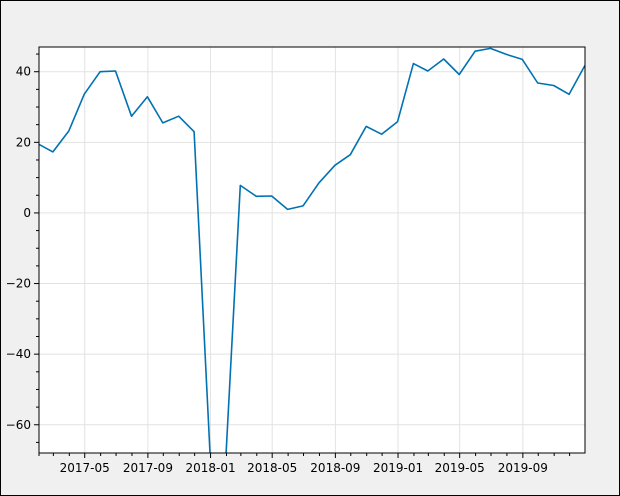 This screenshot has height=496, width=620. Describe the element at coordinates (18, 284) in the screenshot. I see `y-tick-label: −20` at that location.